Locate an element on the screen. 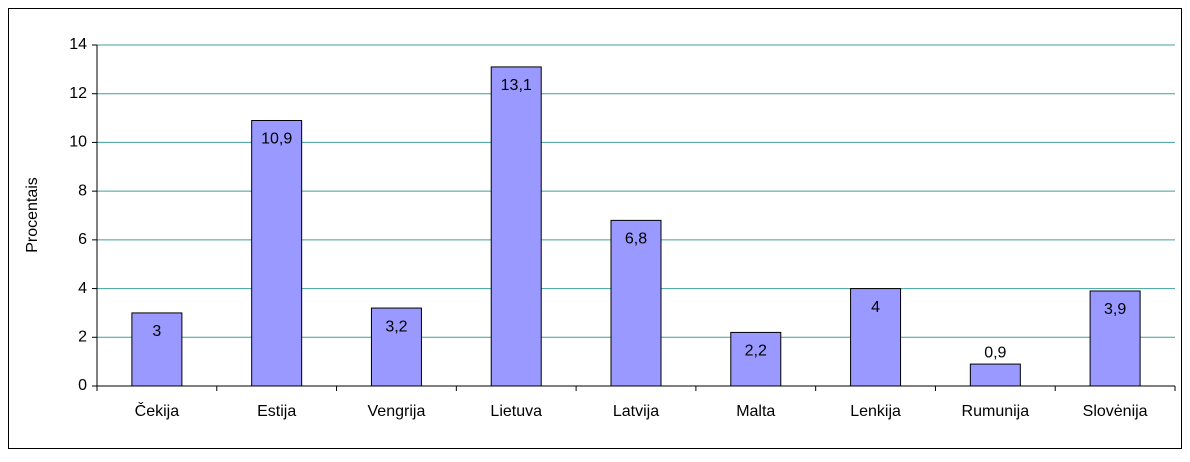 This screenshot has width=1190, height=462. x-tick-label: Lietuva is located at coordinates (516, 411).